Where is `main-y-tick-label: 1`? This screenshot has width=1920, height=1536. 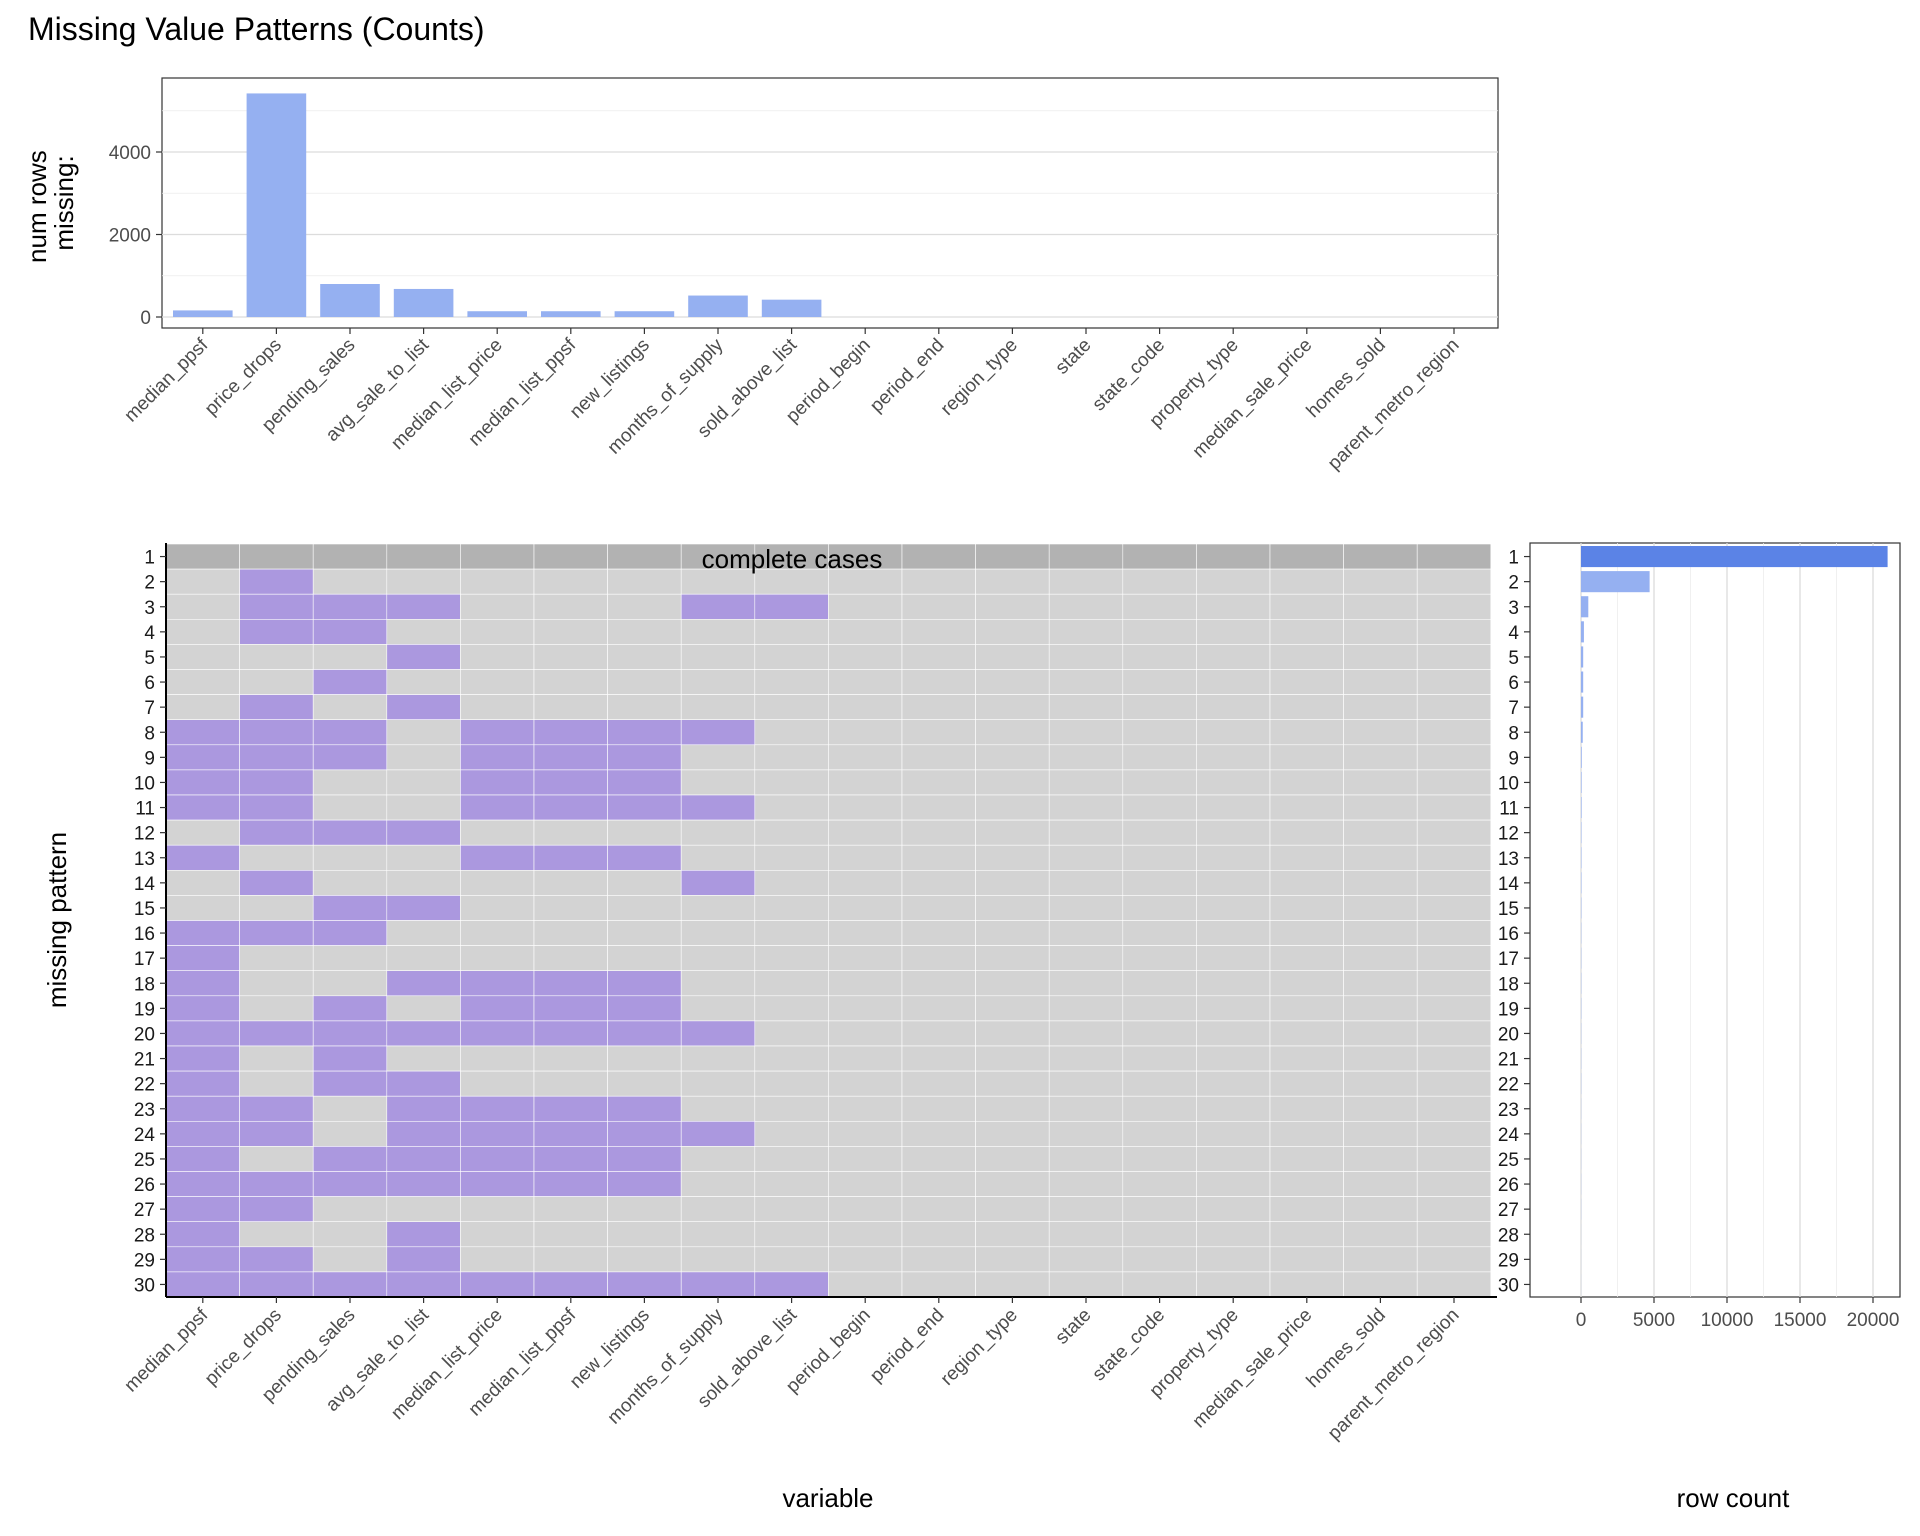
main-y-tick-label: 1 is located at coordinates (149, 558).